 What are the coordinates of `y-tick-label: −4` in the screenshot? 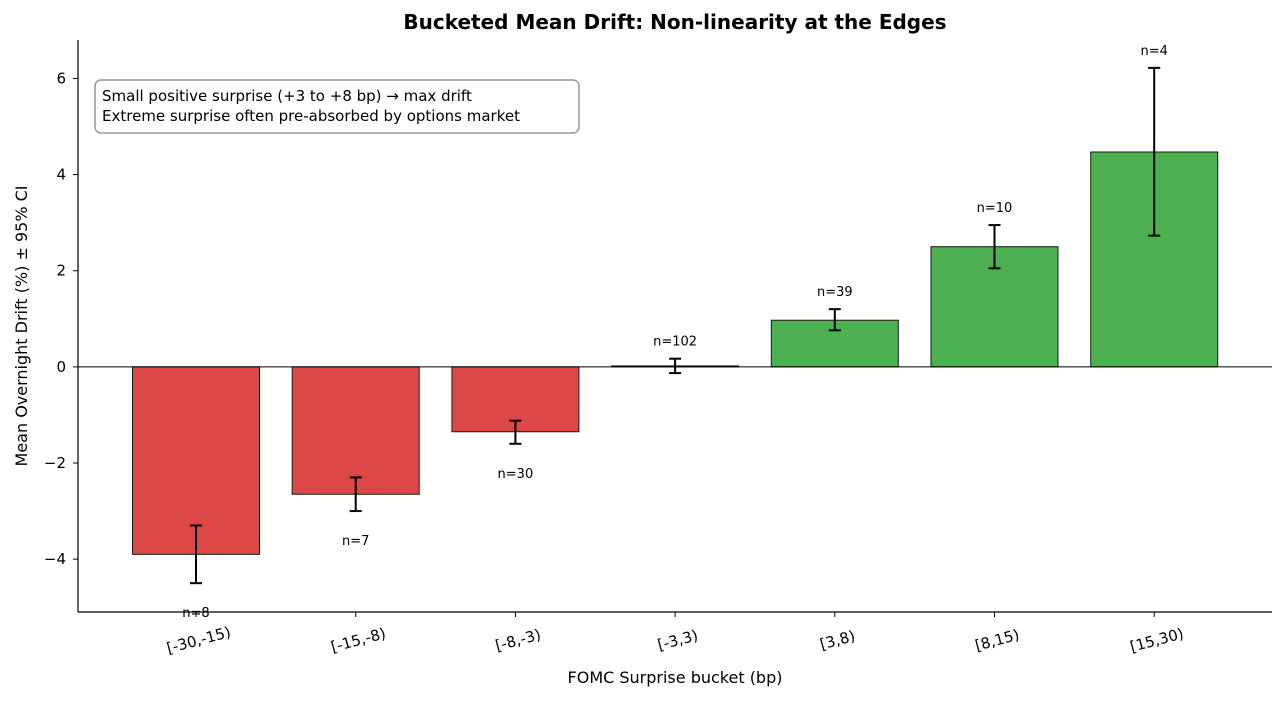 It's located at (55, 559).